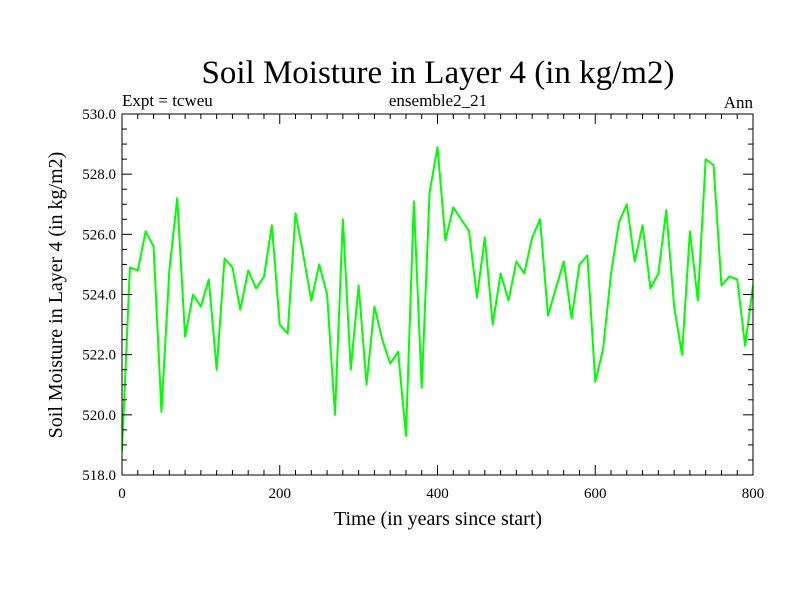  I want to click on y-axis-label: Soil Moisture in Layer 4 (in kg/m2), so click(56, 295).